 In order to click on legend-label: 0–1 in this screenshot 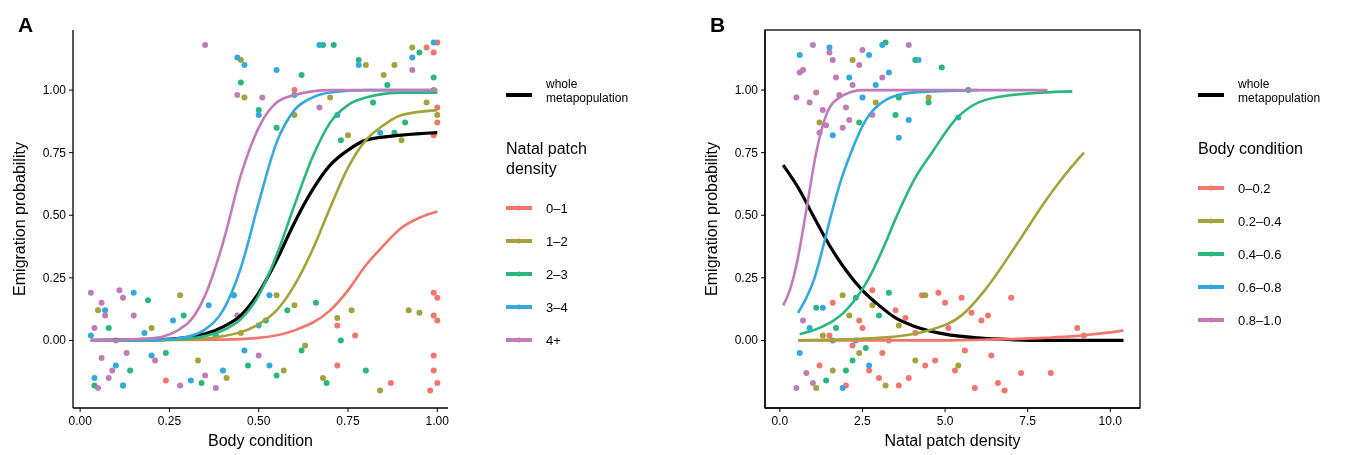, I will do `click(557, 208)`.